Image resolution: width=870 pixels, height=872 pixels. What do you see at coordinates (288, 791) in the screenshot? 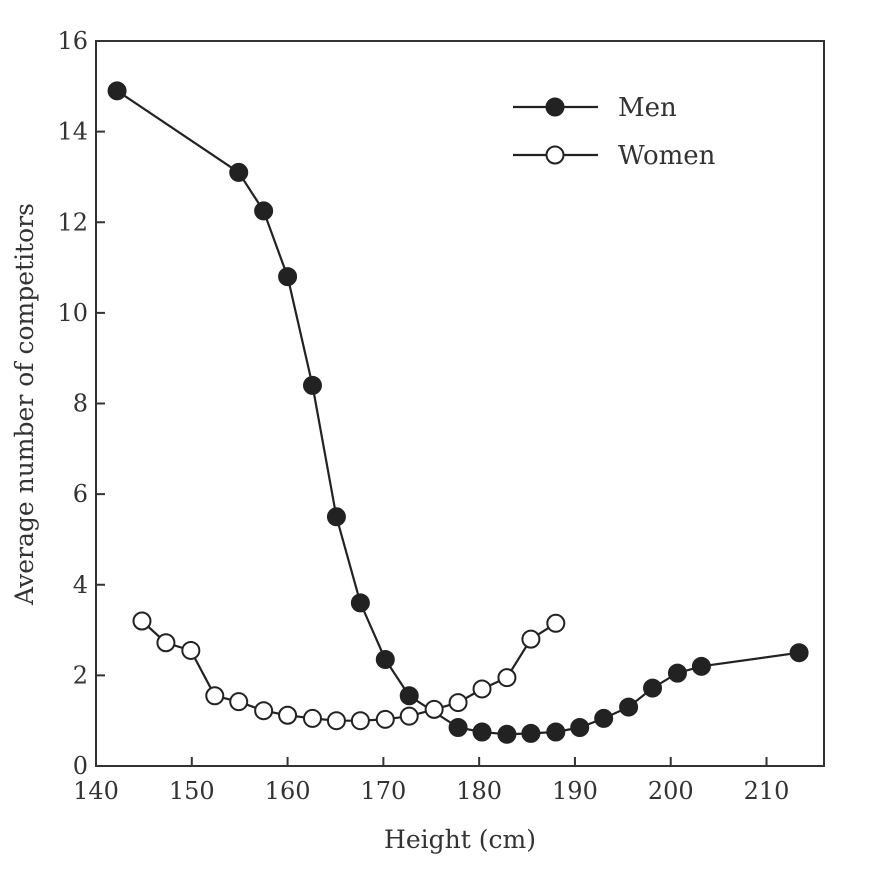
I see `x-tick-label: 160` at bounding box center [288, 791].